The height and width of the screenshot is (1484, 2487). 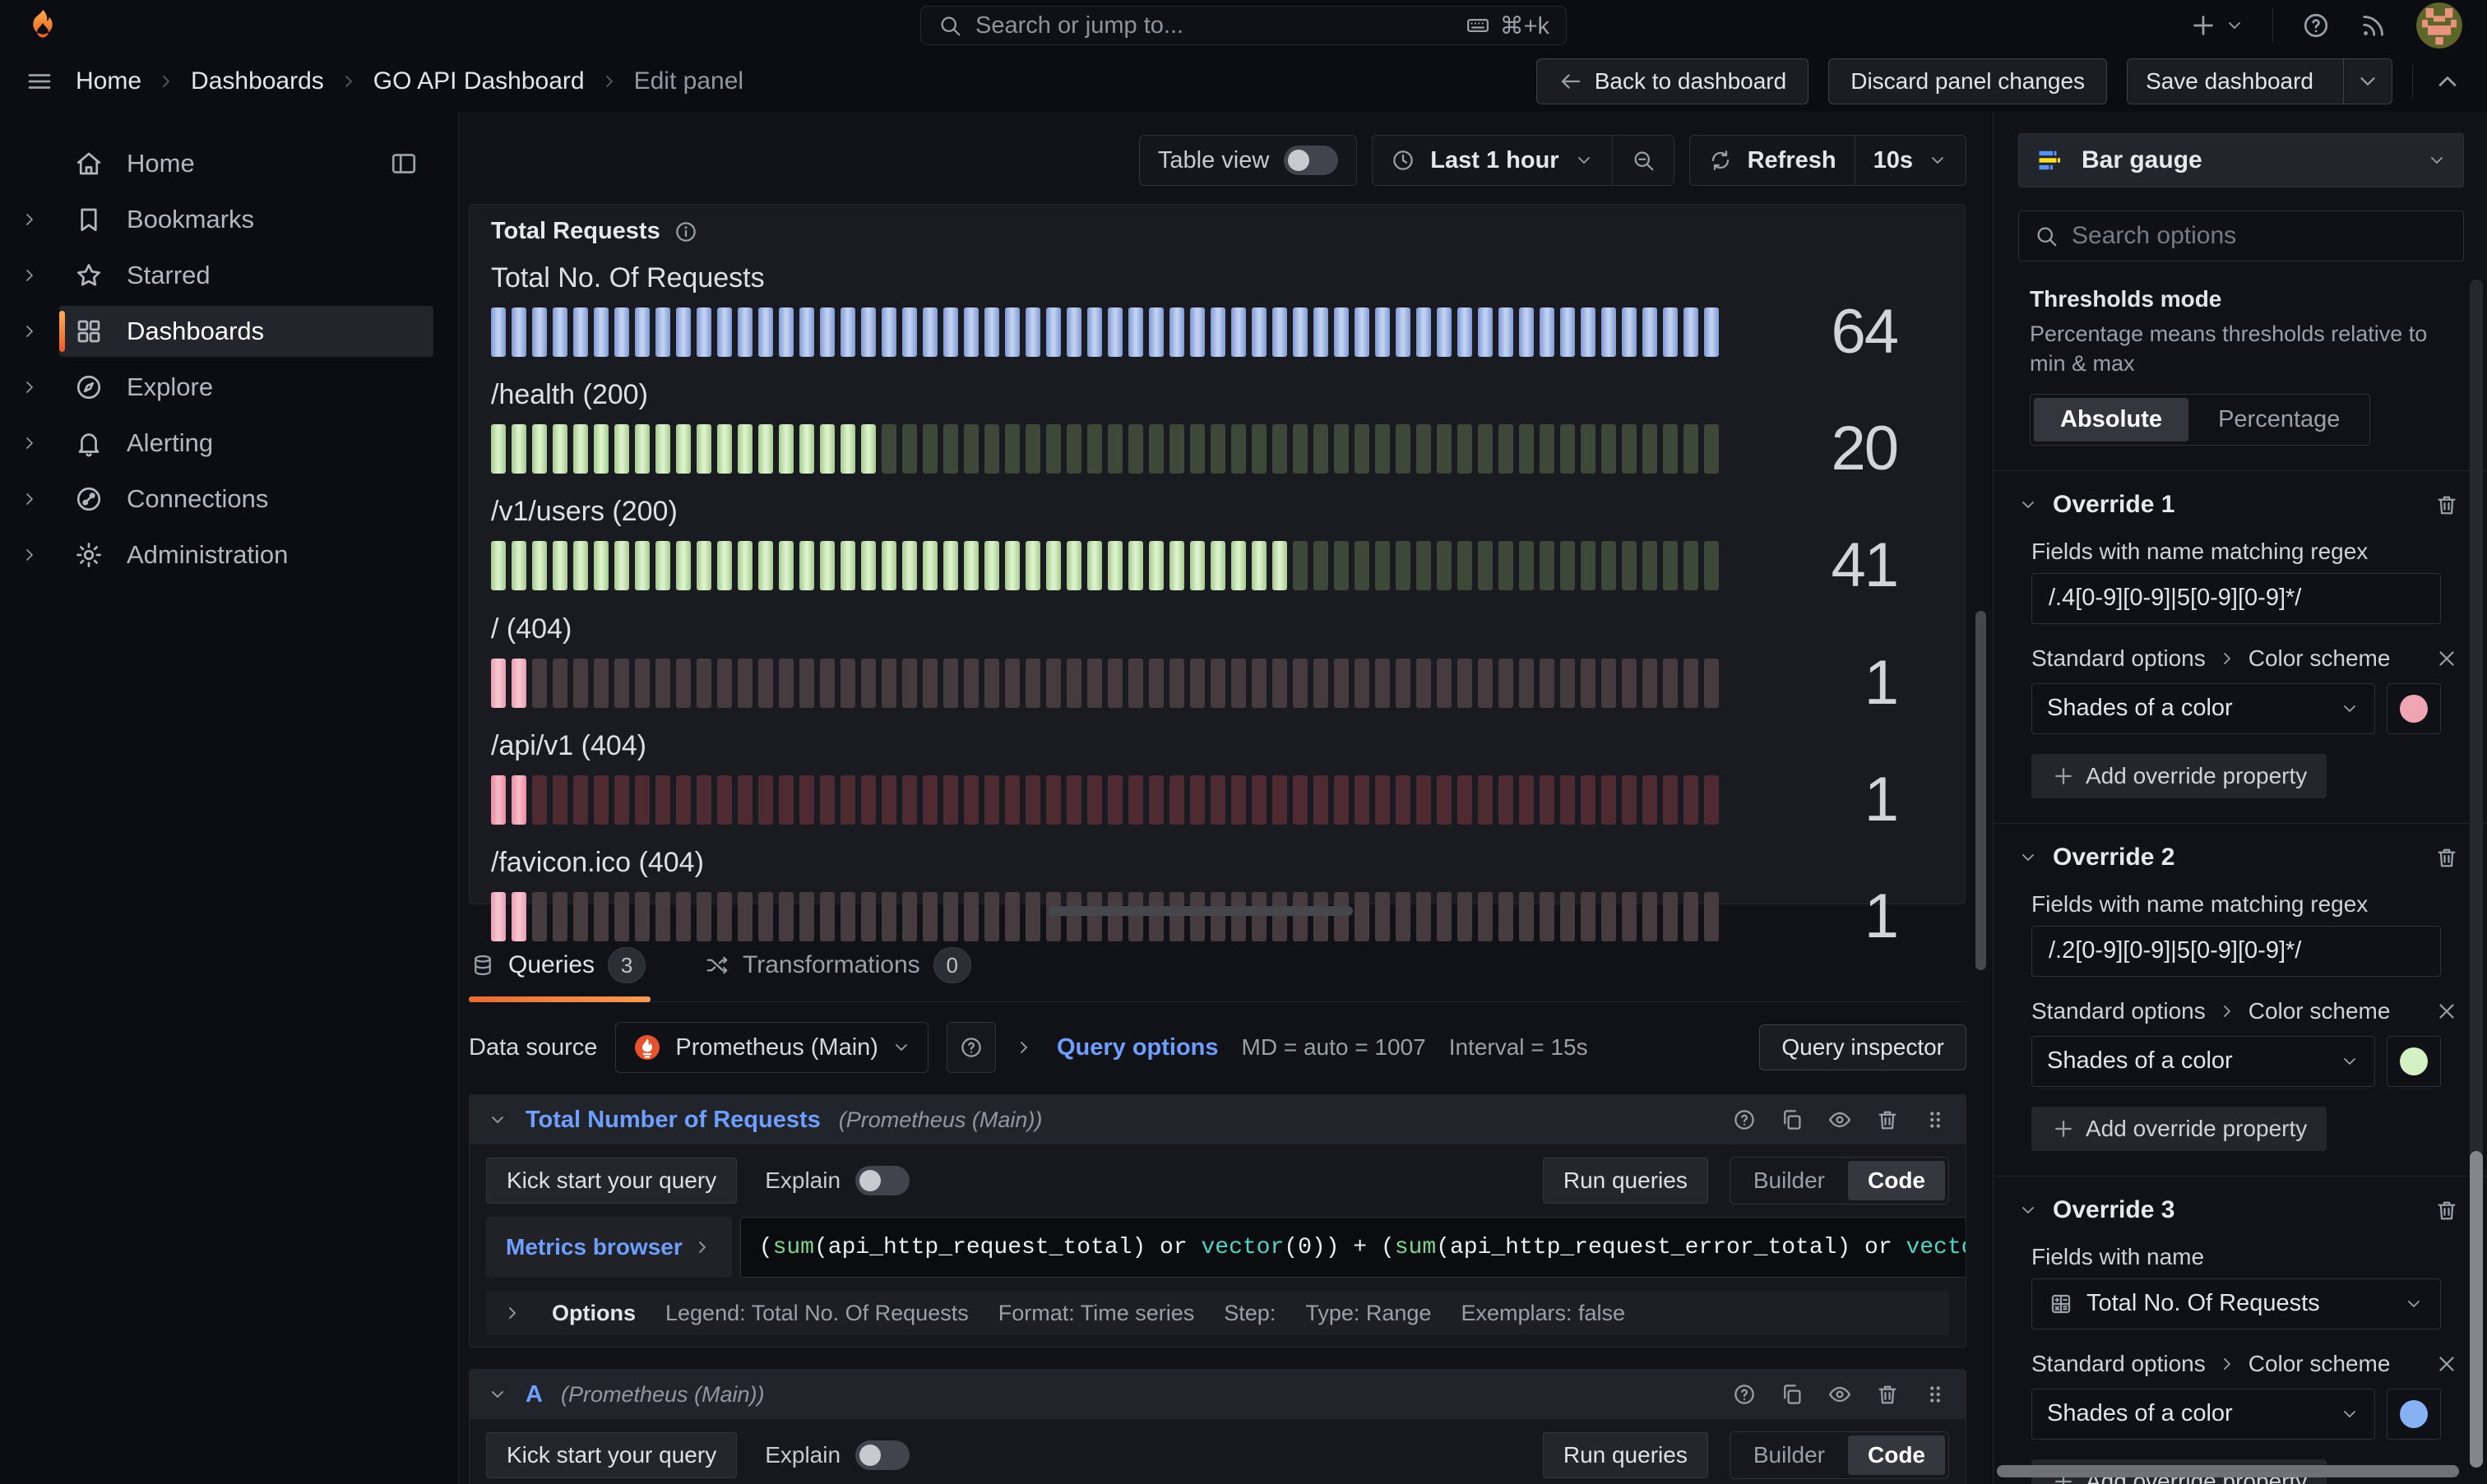 What do you see at coordinates (404, 164) in the screenshot?
I see `dock-panel-icon` at bounding box center [404, 164].